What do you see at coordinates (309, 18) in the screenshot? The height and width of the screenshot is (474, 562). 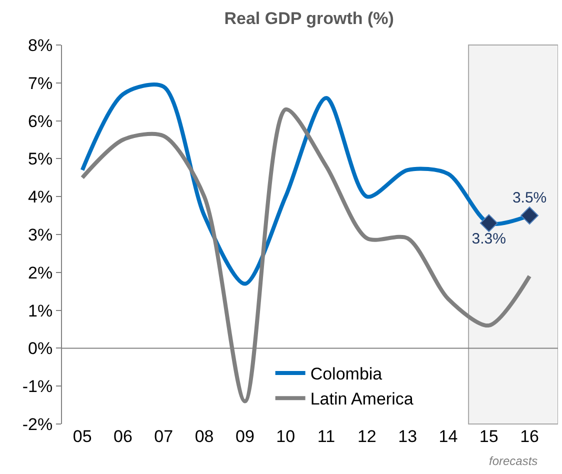 I see `chart-title: Real GDP growth (%)` at bounding box center [309, 18].